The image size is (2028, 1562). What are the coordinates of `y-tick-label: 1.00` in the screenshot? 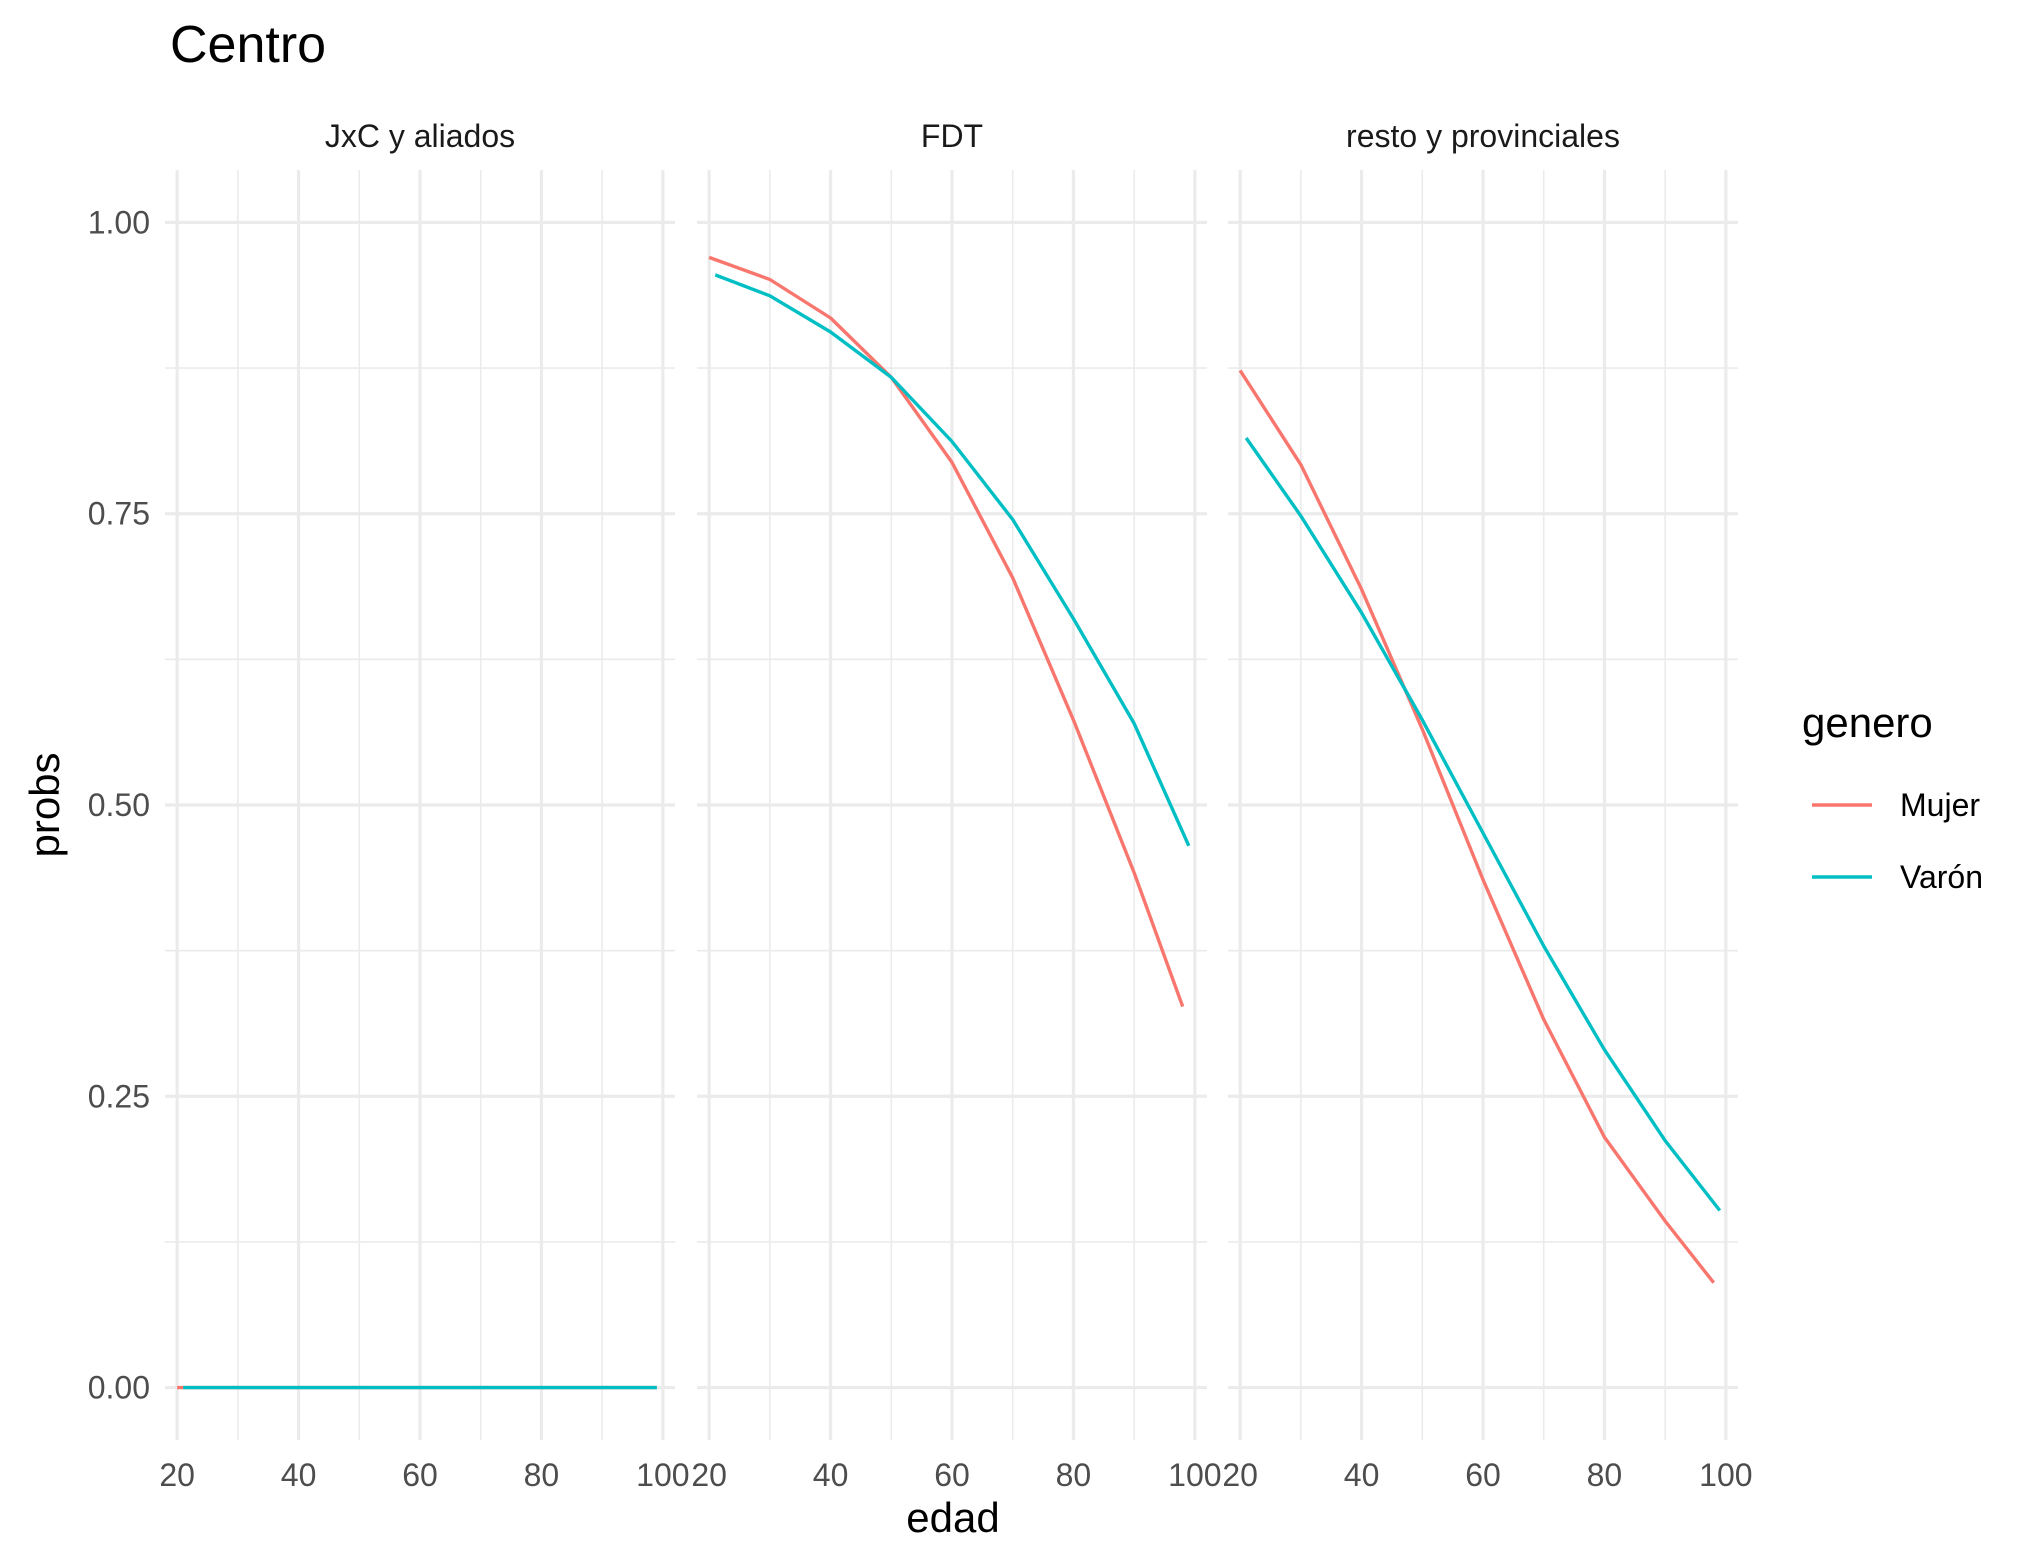 It's located at (119, 222).